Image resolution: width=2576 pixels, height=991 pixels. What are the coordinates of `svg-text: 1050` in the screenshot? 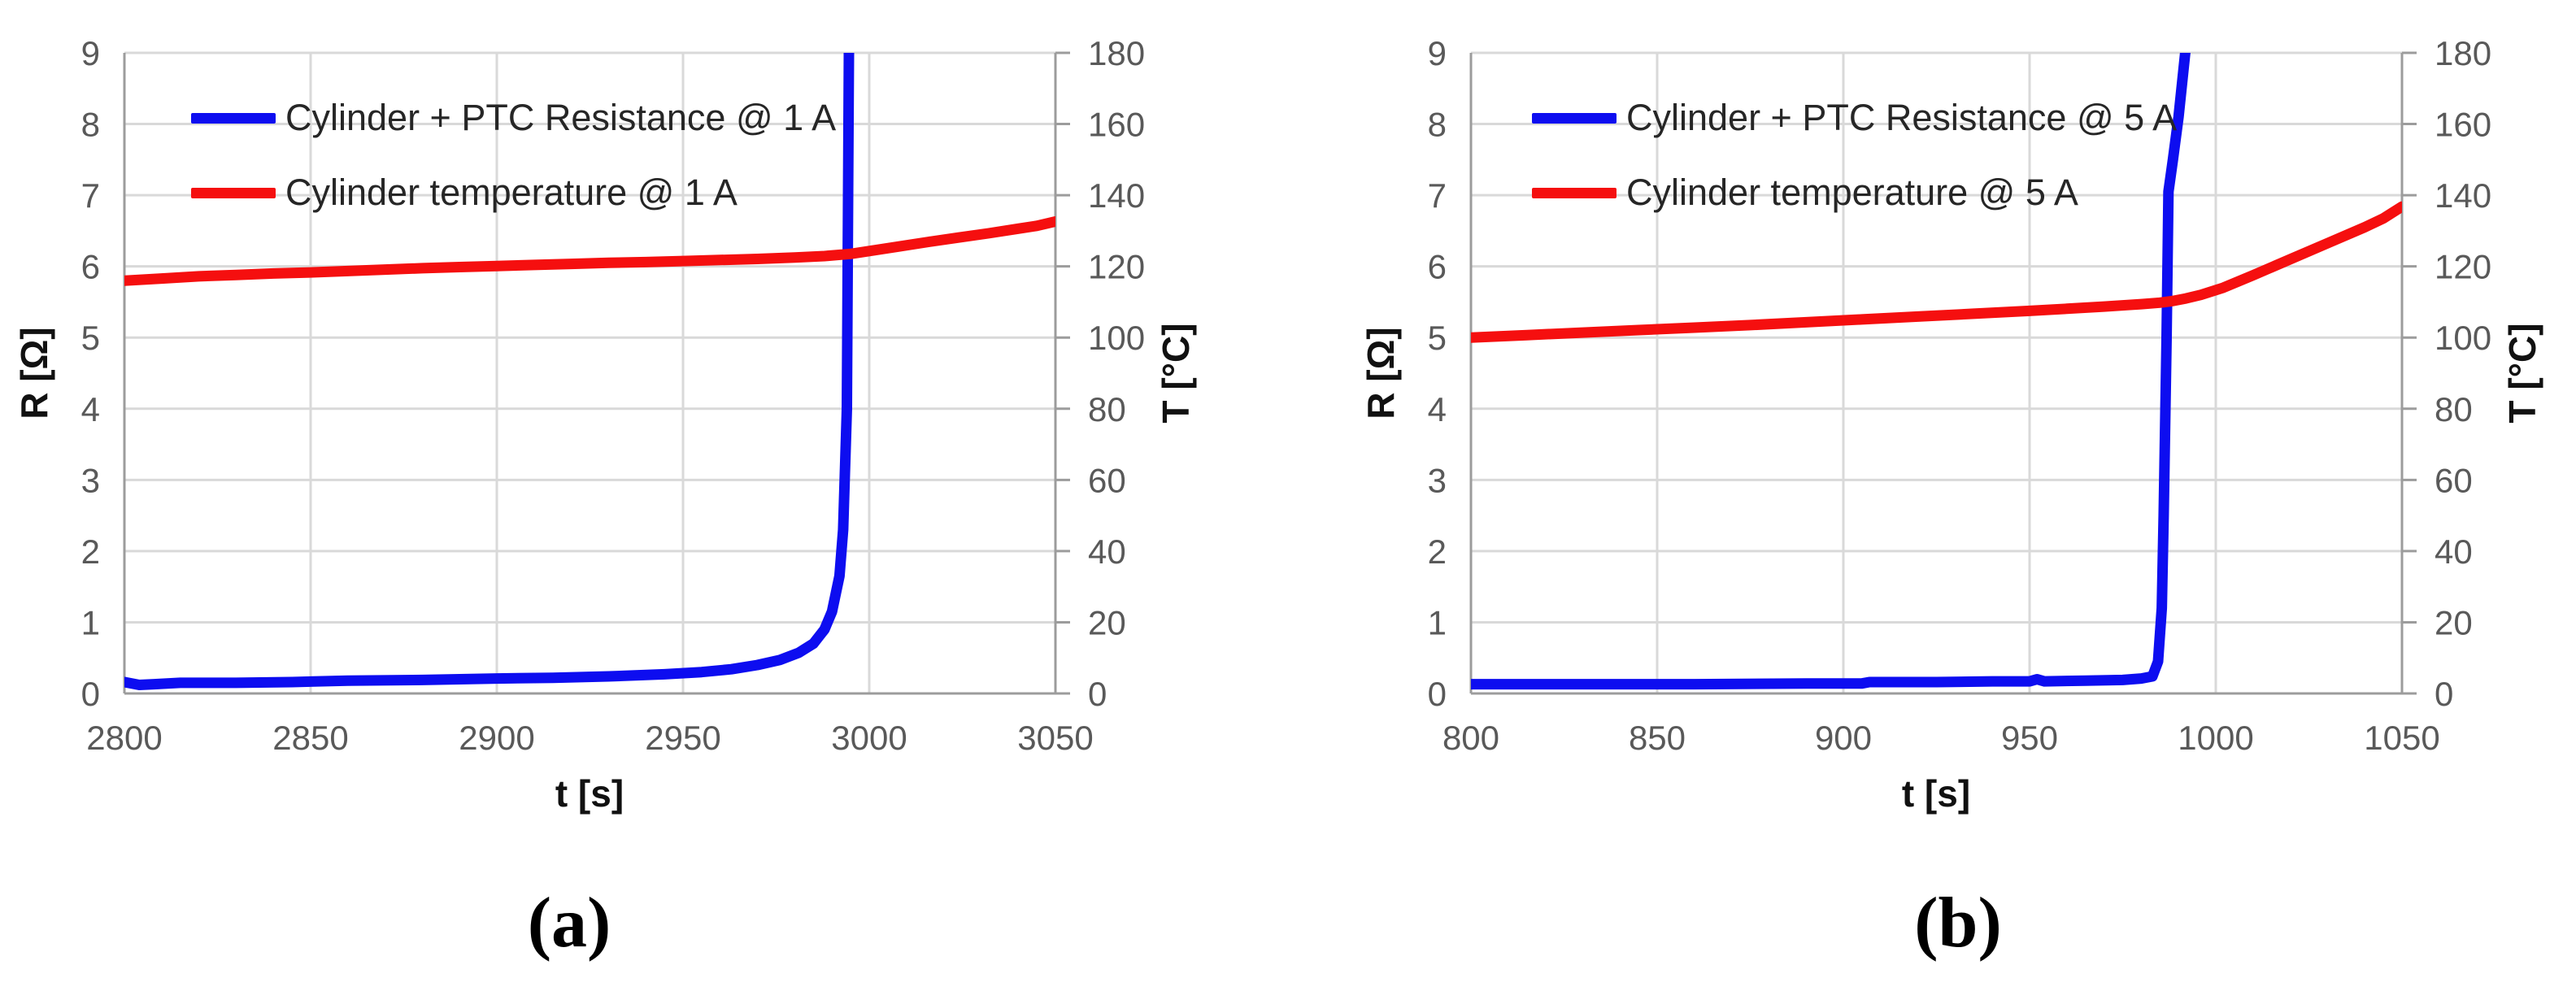 It's located at (2401, 738).